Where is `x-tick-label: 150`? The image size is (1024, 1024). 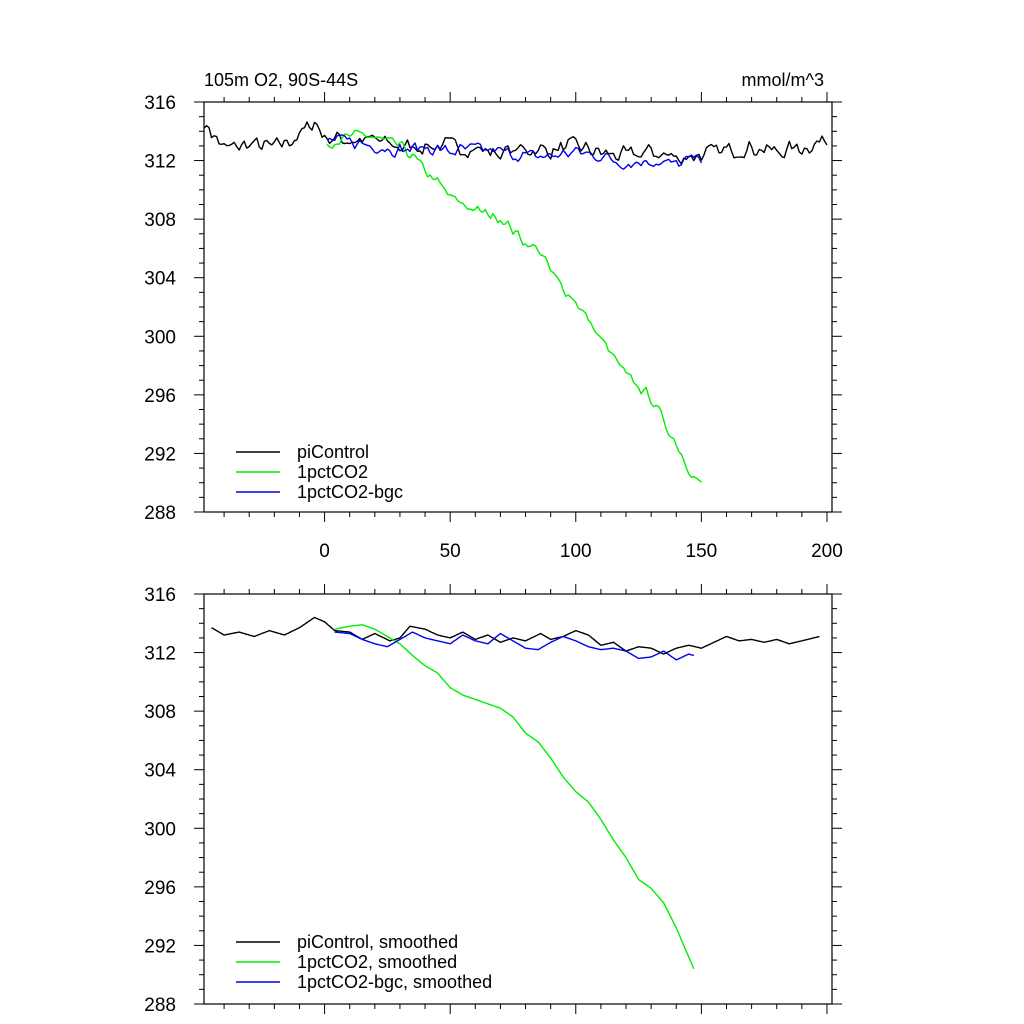
x-tick-label: 150 is located at coordinates (702, 551).